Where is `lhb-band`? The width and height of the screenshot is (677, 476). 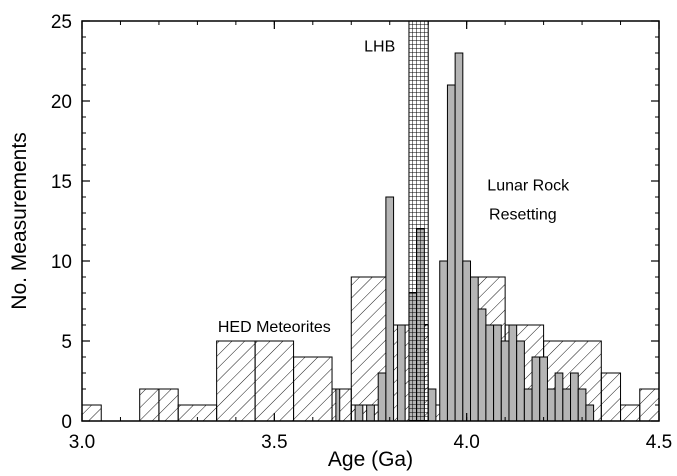
lhb-band is located at coordinates (418, 221).